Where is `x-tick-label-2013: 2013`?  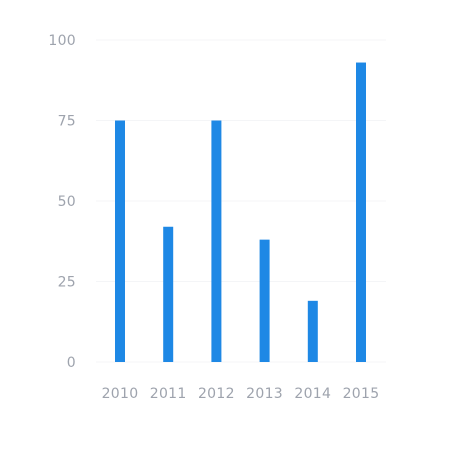
x-tick-label-2013: 2013 is located at coordinates (264, 394).